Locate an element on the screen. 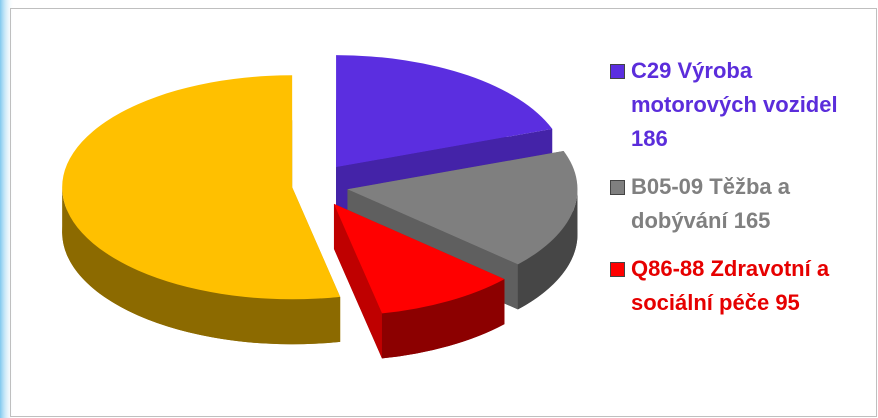 The width and height of the screenshot is (878, 418). legend-value: 165 is located at coordinates (752, 220).